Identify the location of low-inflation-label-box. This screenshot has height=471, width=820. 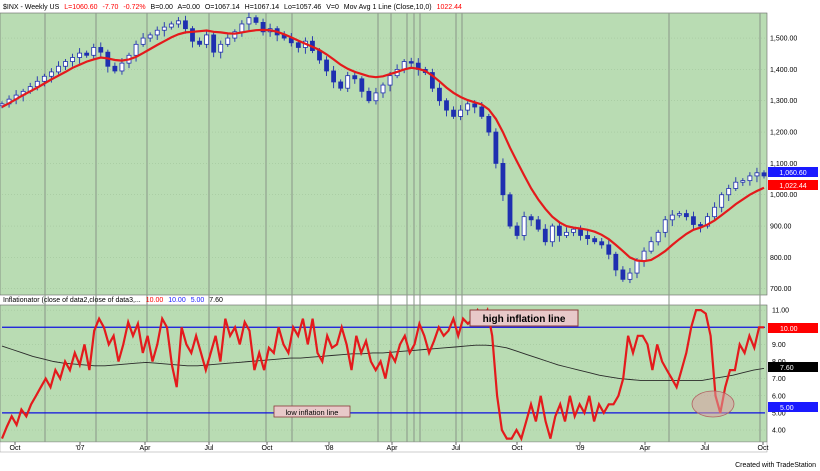
(312, 411).